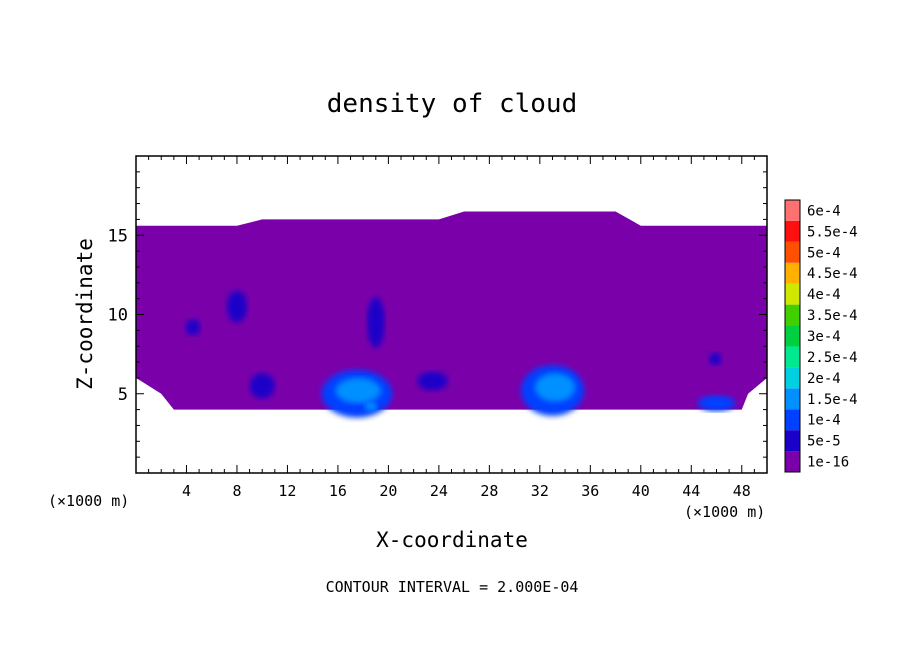 The height and width of the screenshot is (654, 904). Describe the element at coordinates (828, 463) in the screenshot. I see `colorbar-label: 1e-16` at that location.